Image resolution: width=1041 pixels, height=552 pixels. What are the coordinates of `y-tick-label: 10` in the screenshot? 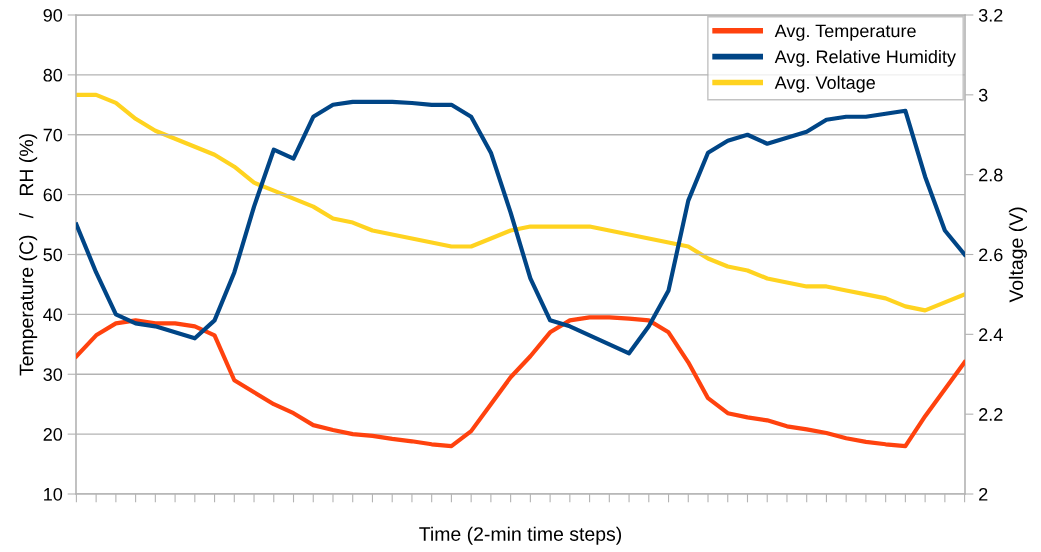 It's located at (53, 494).